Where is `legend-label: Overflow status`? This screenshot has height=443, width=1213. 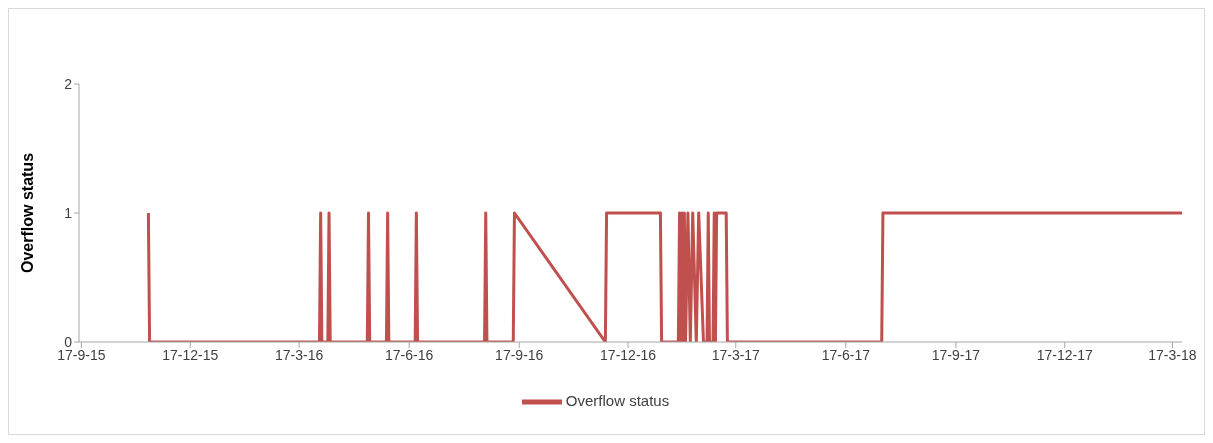
legend-label: Overflow status is located at coordinates (617, 400).